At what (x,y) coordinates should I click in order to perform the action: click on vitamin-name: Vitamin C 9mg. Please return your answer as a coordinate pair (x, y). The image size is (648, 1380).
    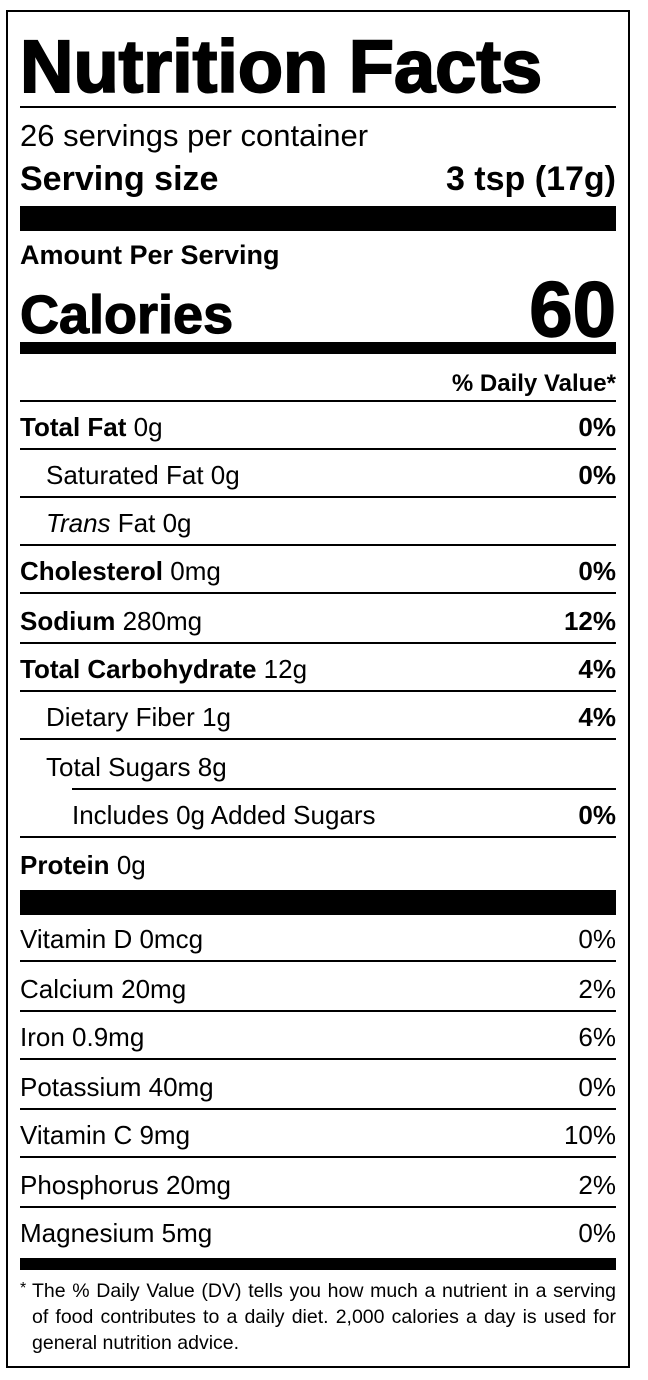
    Looking at the image, I should click on (105, 1135).